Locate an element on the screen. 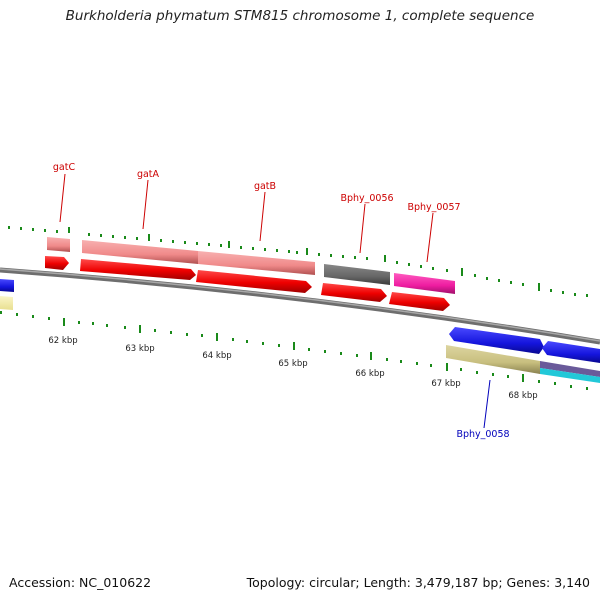 The image size is (600, 600). top-gene-row is located at coordinates (251, 265).